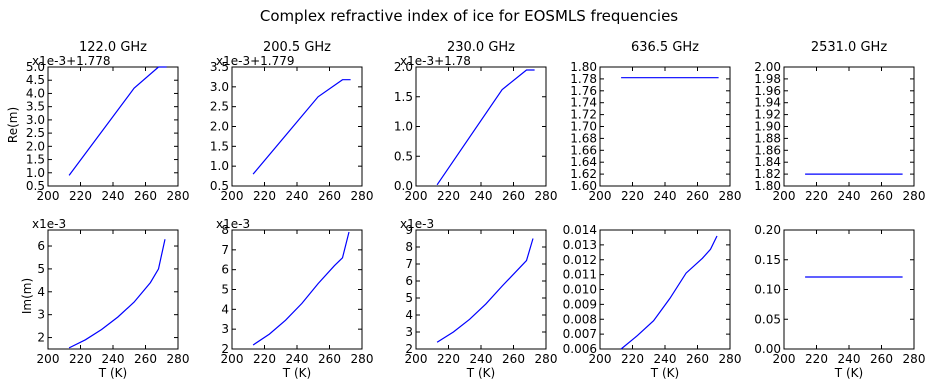 The width and height of the screenshot is (938, 383). Describe the element at coordinates (219, 107) in the screenshot. I see `y-tick-label: 2.5` at that location.